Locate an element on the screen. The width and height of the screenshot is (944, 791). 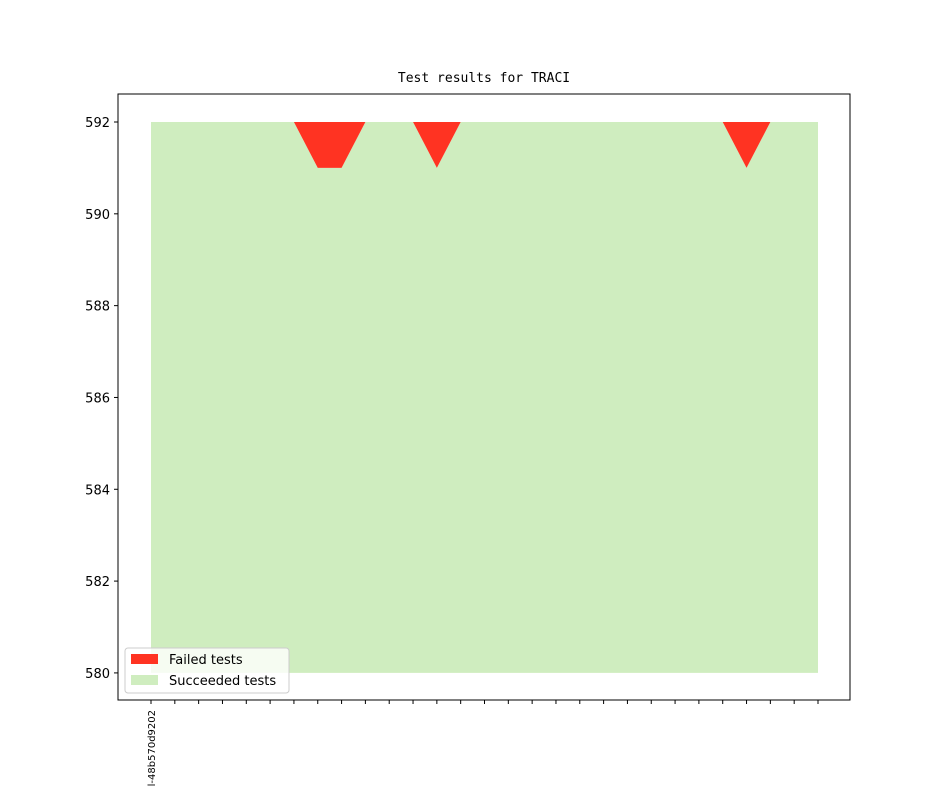
y-tick-label: 592 is located at coordinates (97, 123).